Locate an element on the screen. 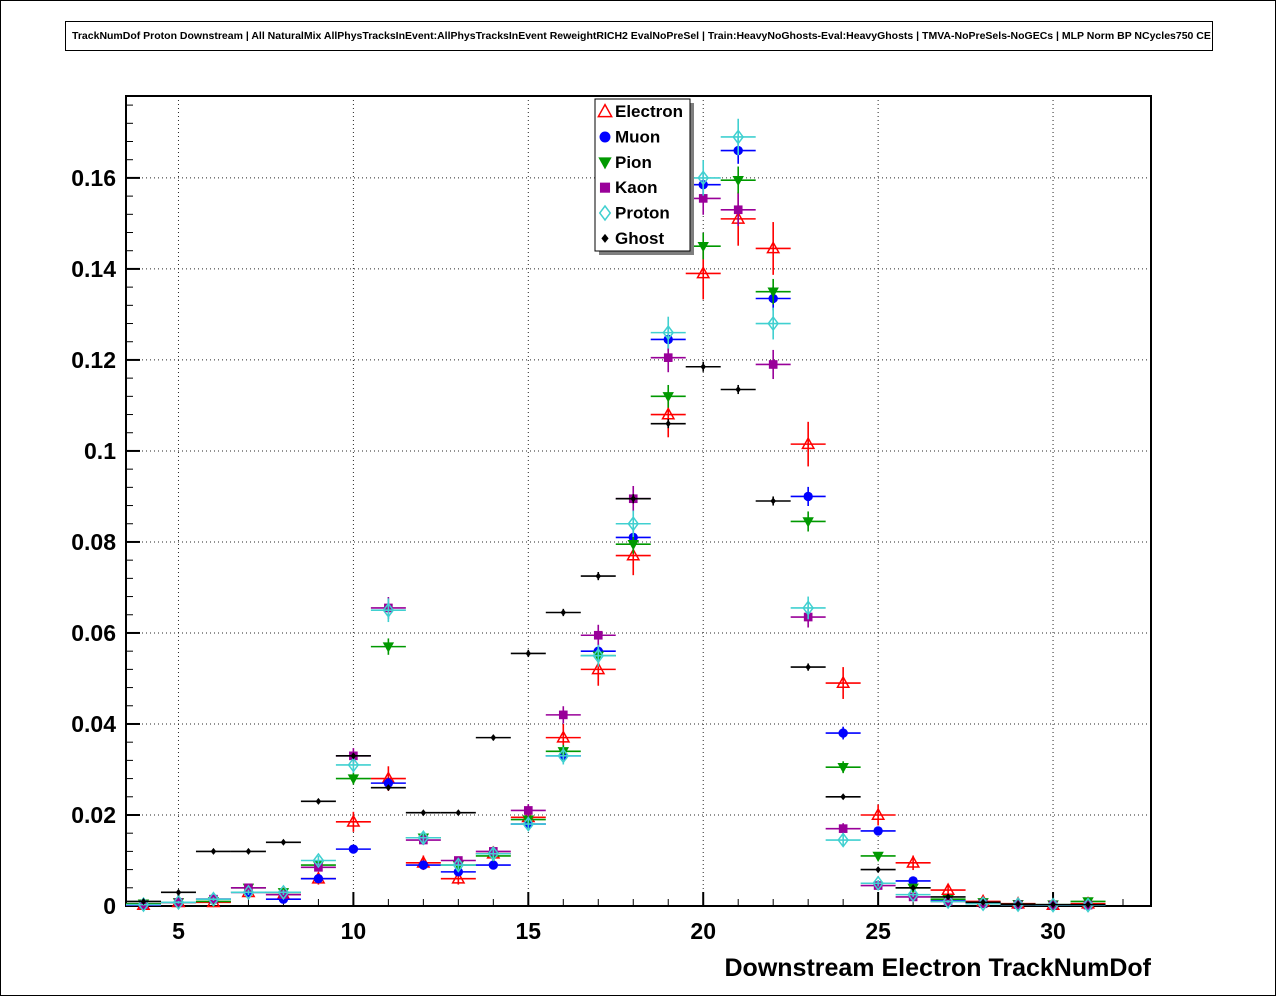  x-tick-label: 15 is located at coordinates (529, 931).